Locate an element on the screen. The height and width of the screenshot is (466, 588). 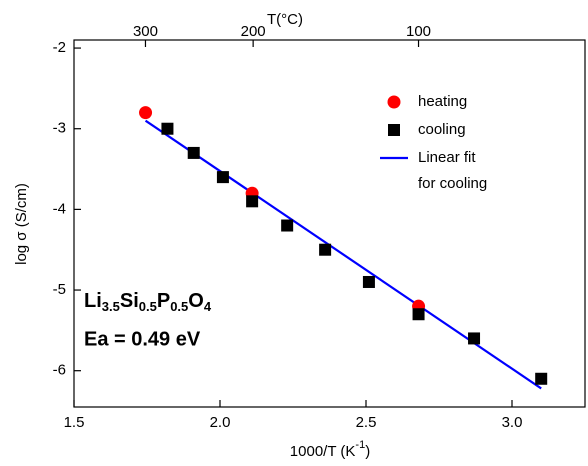
x-tick-label: 3.0 is located at coordinates (512, 422).